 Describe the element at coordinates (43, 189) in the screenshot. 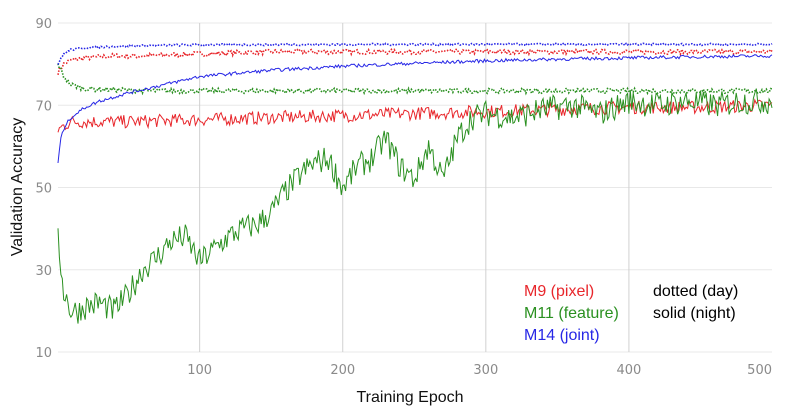

I see `y-tick-label: 50` at that location.